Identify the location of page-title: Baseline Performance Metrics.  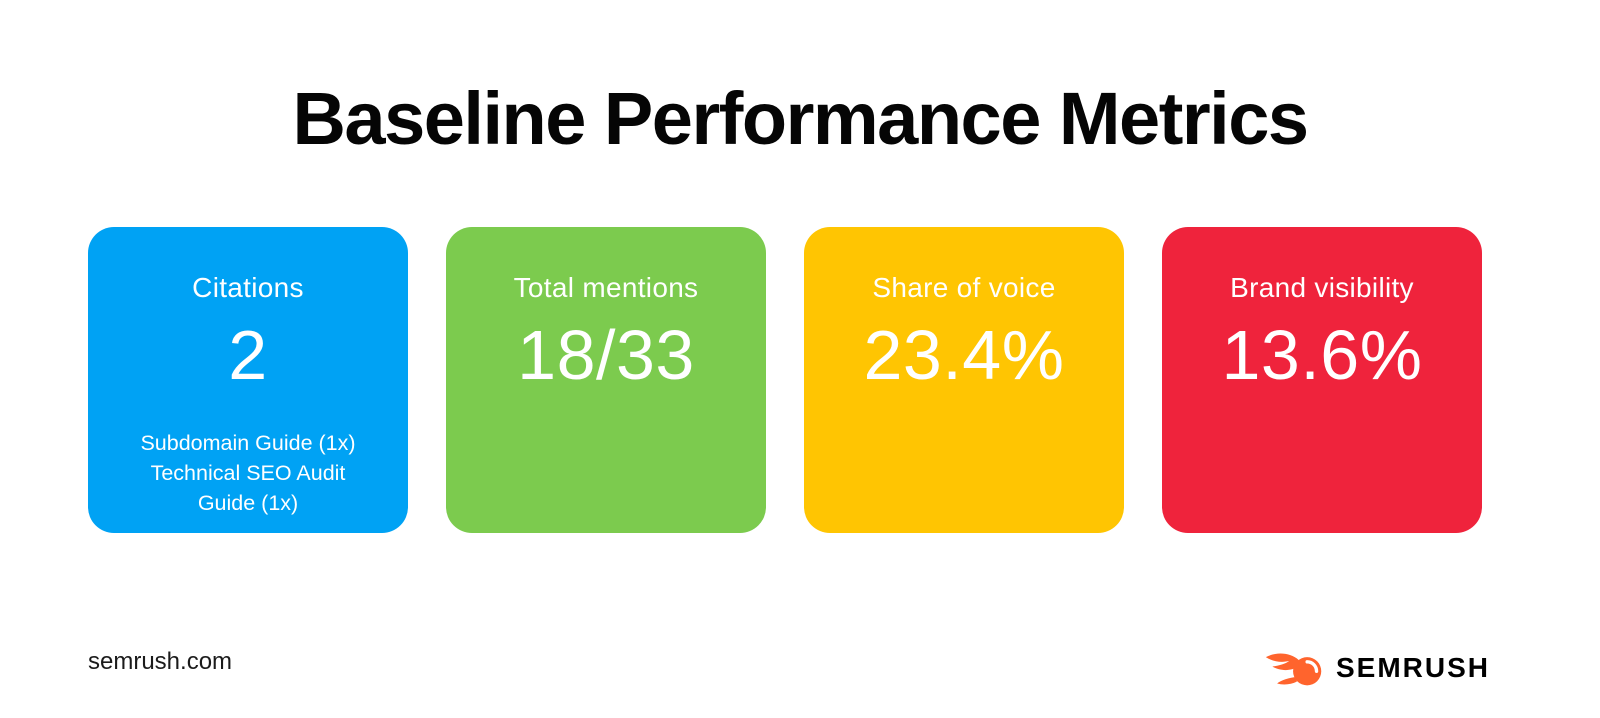
(800, 118).